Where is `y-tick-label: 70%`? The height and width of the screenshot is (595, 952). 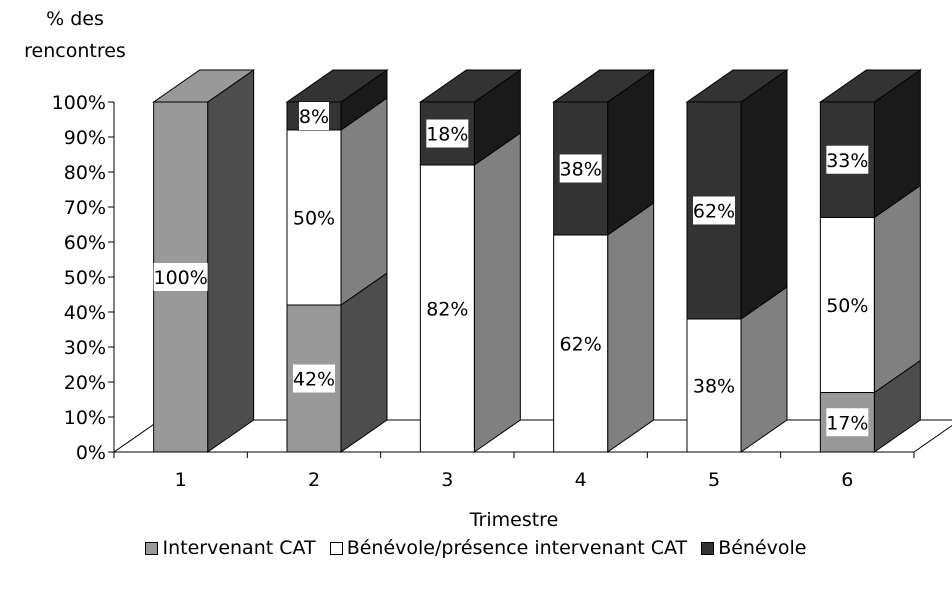
y-tick-label: 70% is located at coordinates (85, 208).